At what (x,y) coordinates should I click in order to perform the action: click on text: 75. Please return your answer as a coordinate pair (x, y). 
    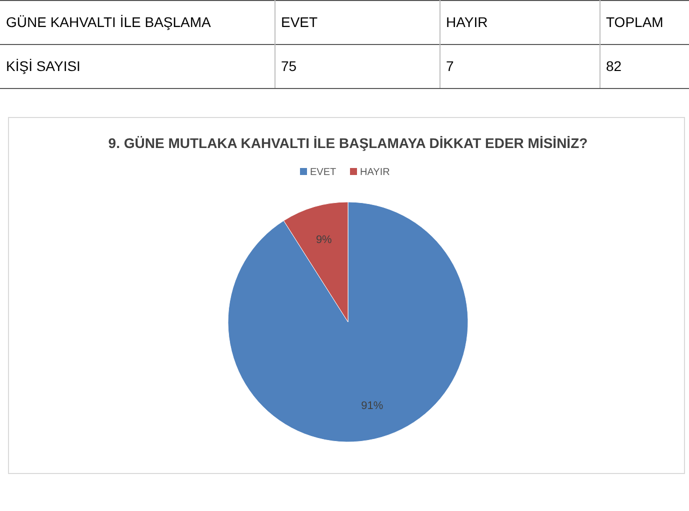
    Looking at the image, I should click on (289, 66).